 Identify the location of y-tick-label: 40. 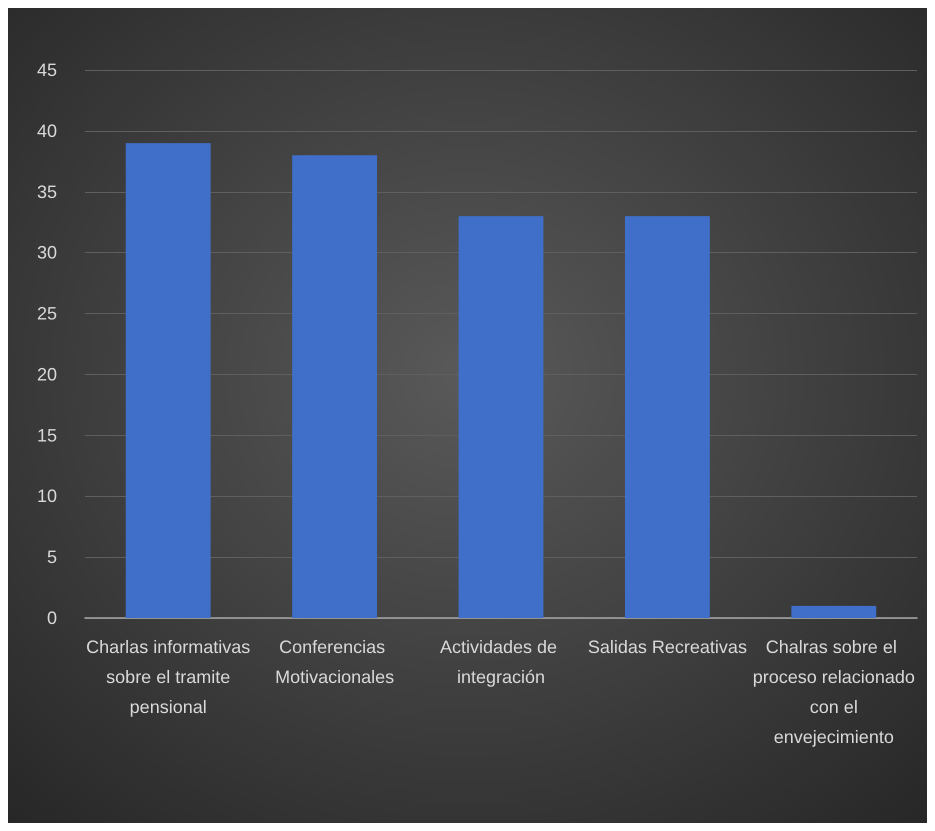
(46, 130).